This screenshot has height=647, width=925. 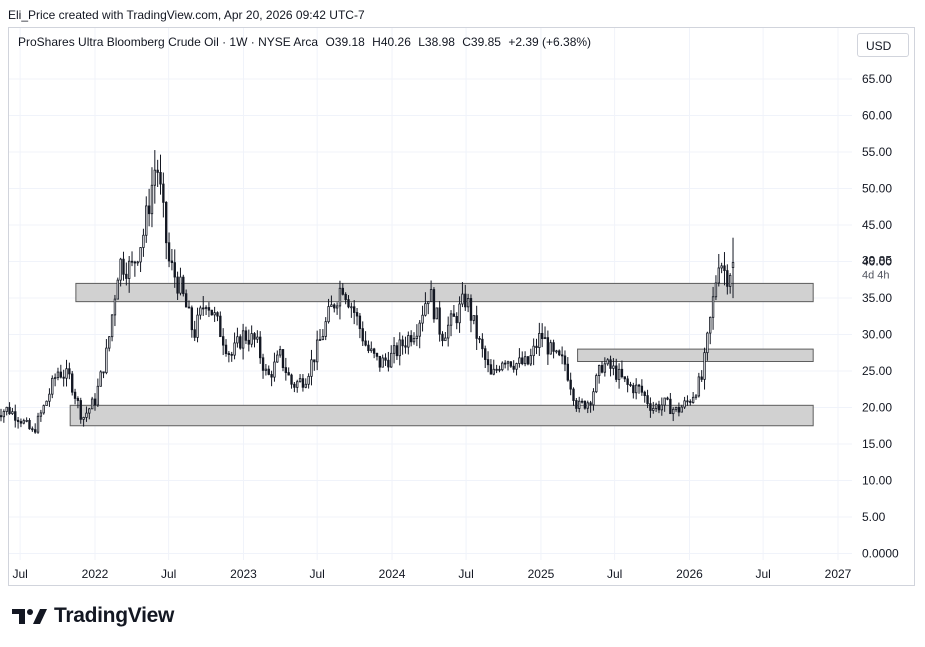 I want to click on price-tick-label: 0.0000, so click(x=880, y=554).